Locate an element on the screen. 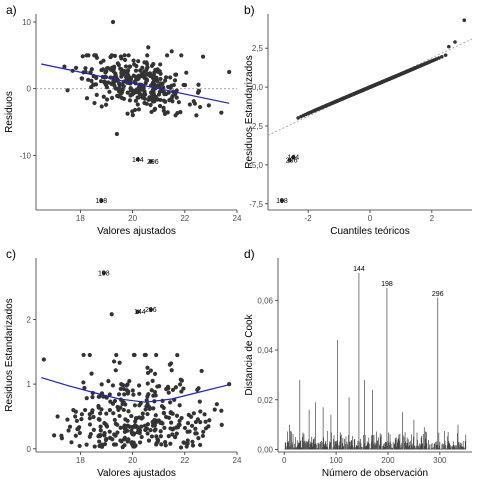 This screenshot has width=480, height=480. panel-label: b) is located at coordinates (249, 10).